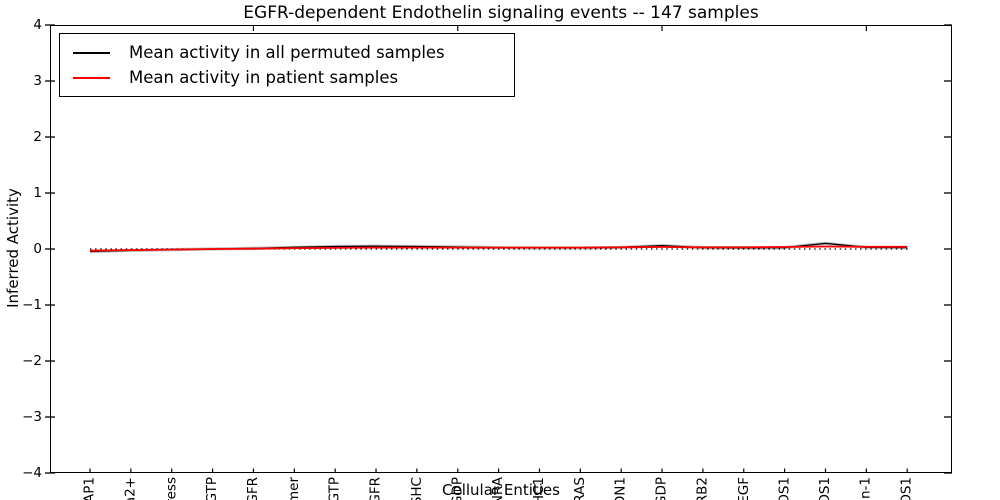  I want to click on y-tick-label: −1, so click(32, 305).